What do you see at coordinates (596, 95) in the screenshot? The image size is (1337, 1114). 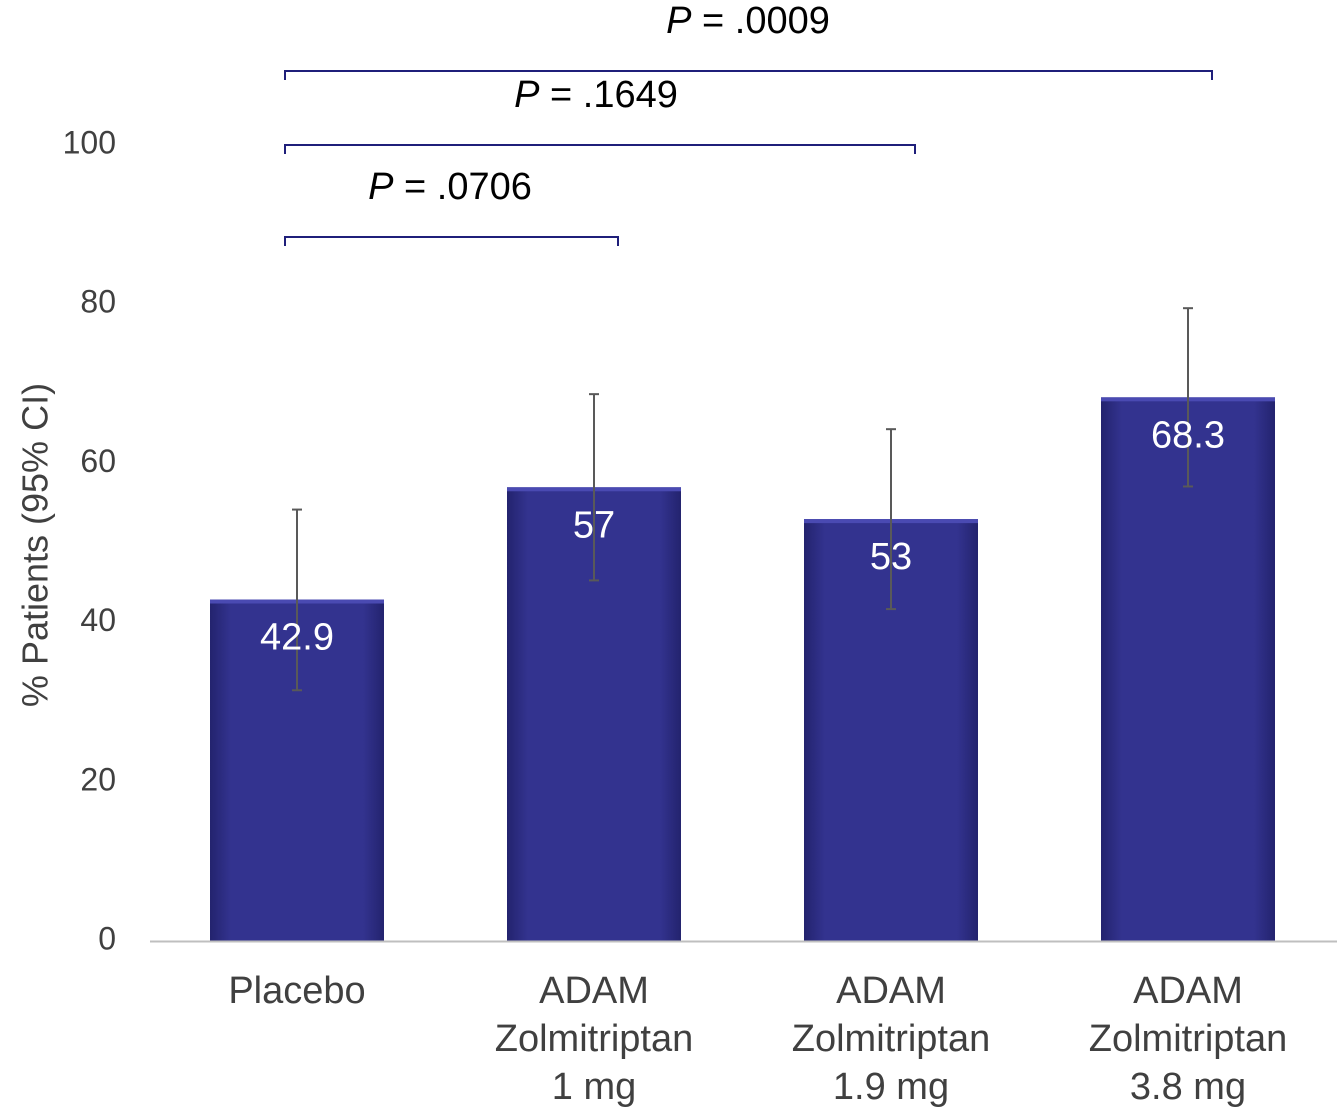 I see `p-value-label: P = .1649` at bounding box center [596, 95].